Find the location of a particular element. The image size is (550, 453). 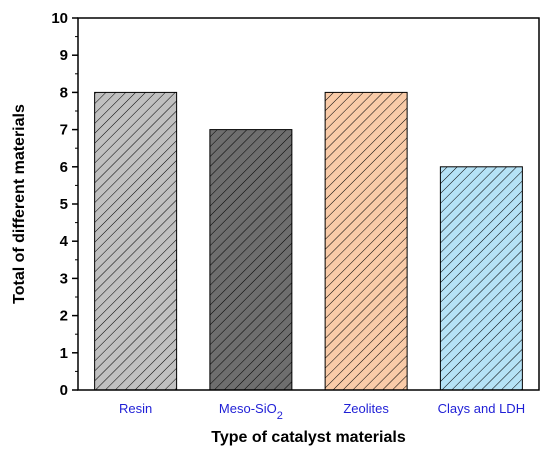

y-tick-label: 8 is located at coordinates (64, 92).